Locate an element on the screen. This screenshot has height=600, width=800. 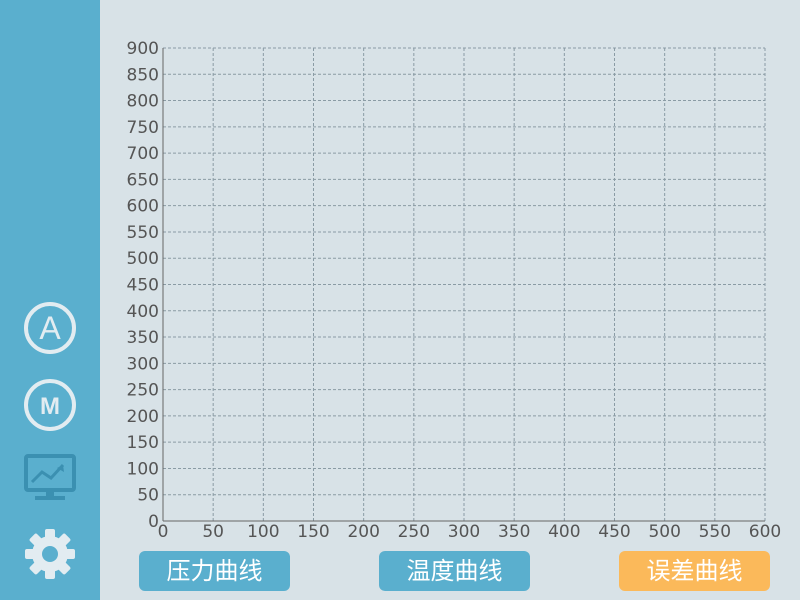
auto-mode-button: A is located at coordinates (50, 328).